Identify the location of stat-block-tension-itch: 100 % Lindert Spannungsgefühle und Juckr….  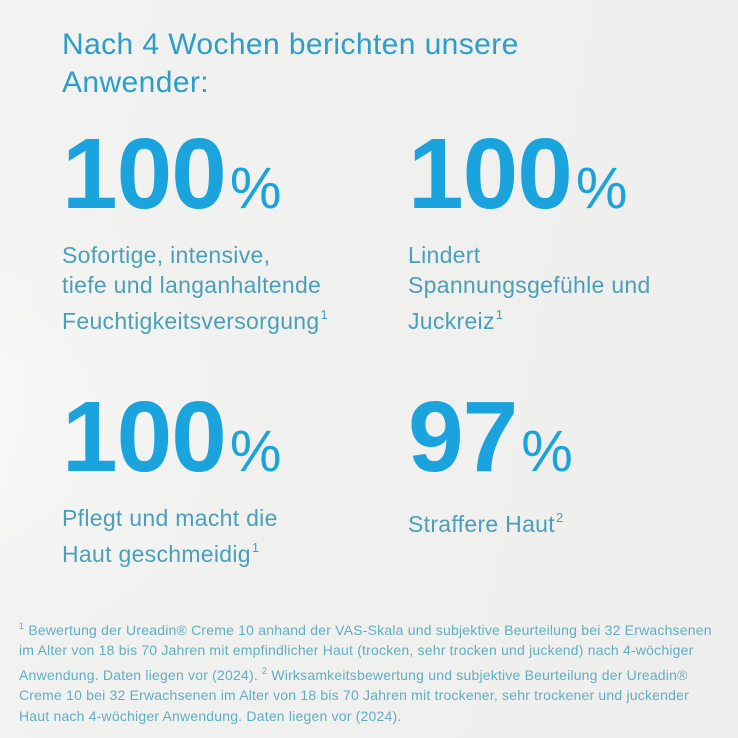
(555, 227).